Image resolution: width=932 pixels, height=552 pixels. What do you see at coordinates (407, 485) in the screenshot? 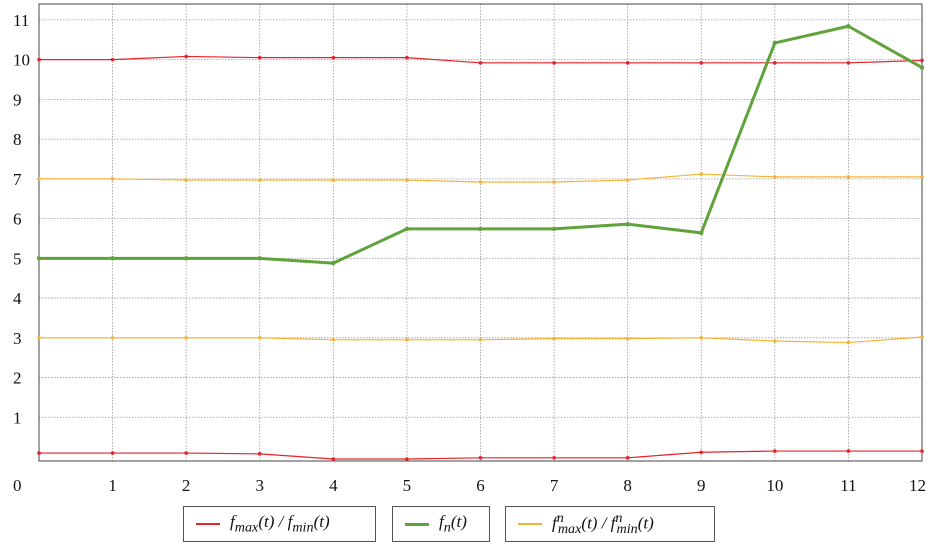
I see `x-tick-label: 5` at bounding box center [407, 485].